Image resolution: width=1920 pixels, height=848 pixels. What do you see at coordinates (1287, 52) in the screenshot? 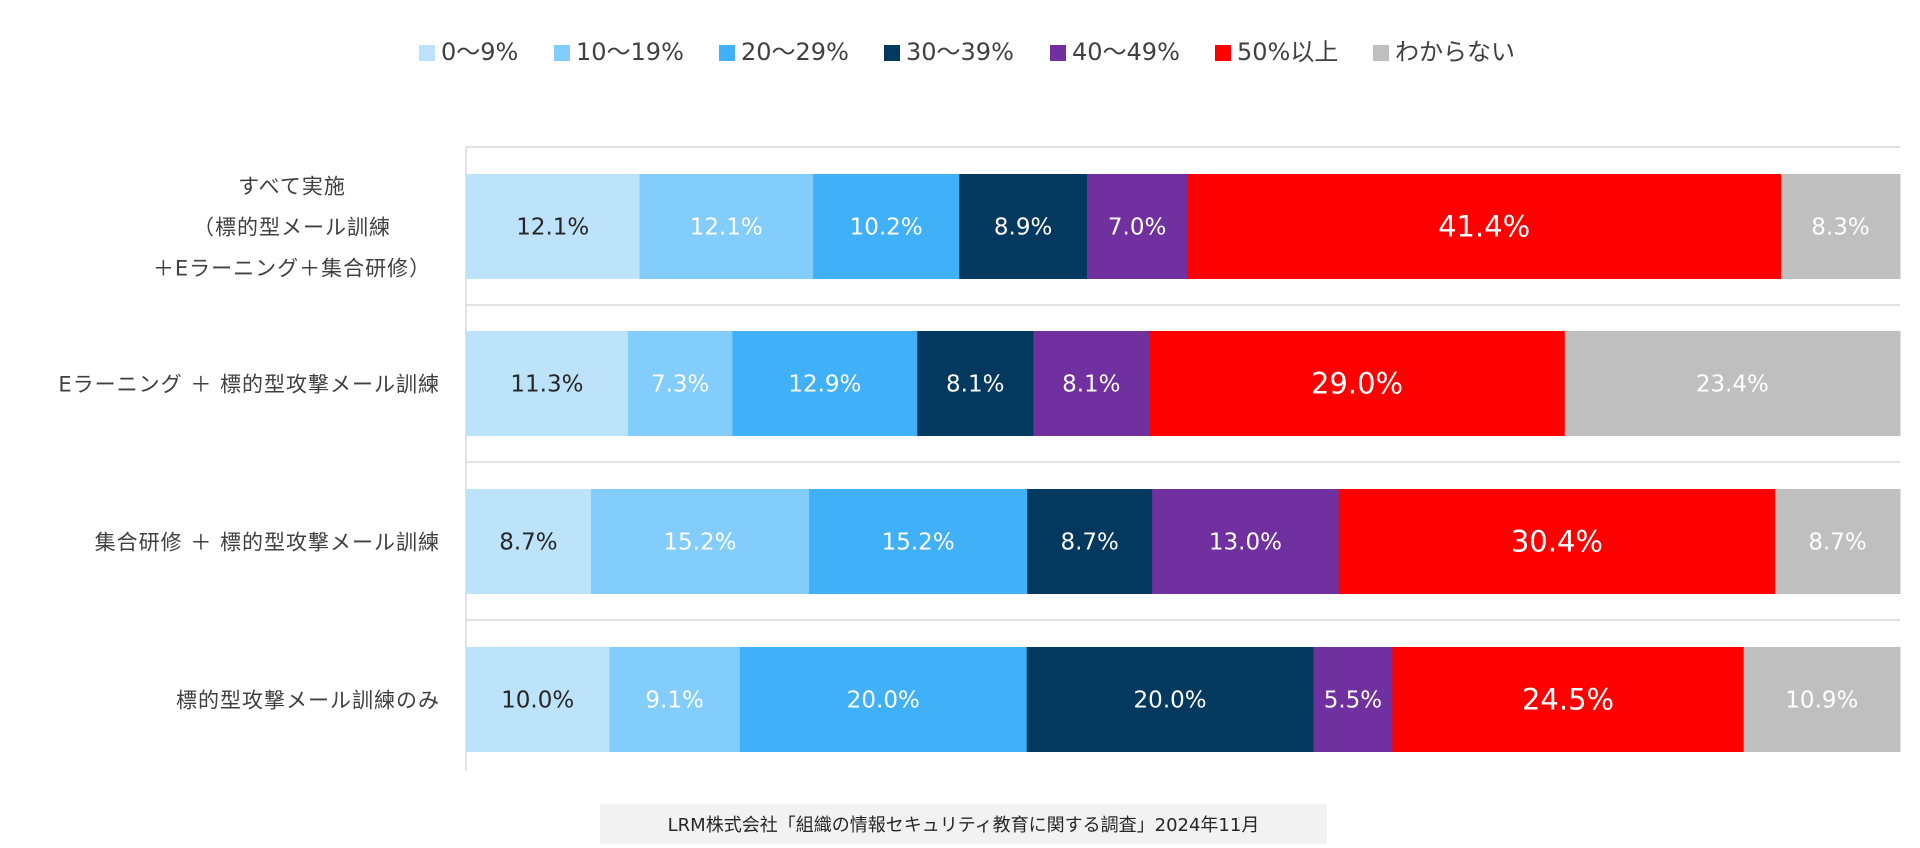
I see `legend-label: 50%以上` at bounding box center [1287, 52].